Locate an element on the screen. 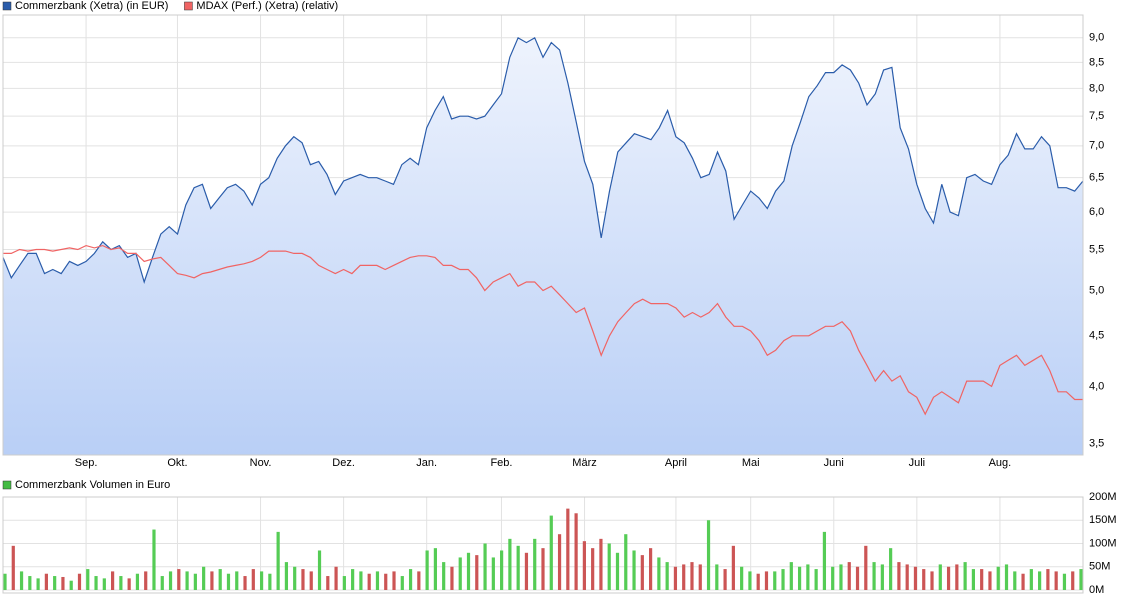 This screenshot has height=604, width=1128. y-tick-label: 150M is located at coordinates (1103, 520).